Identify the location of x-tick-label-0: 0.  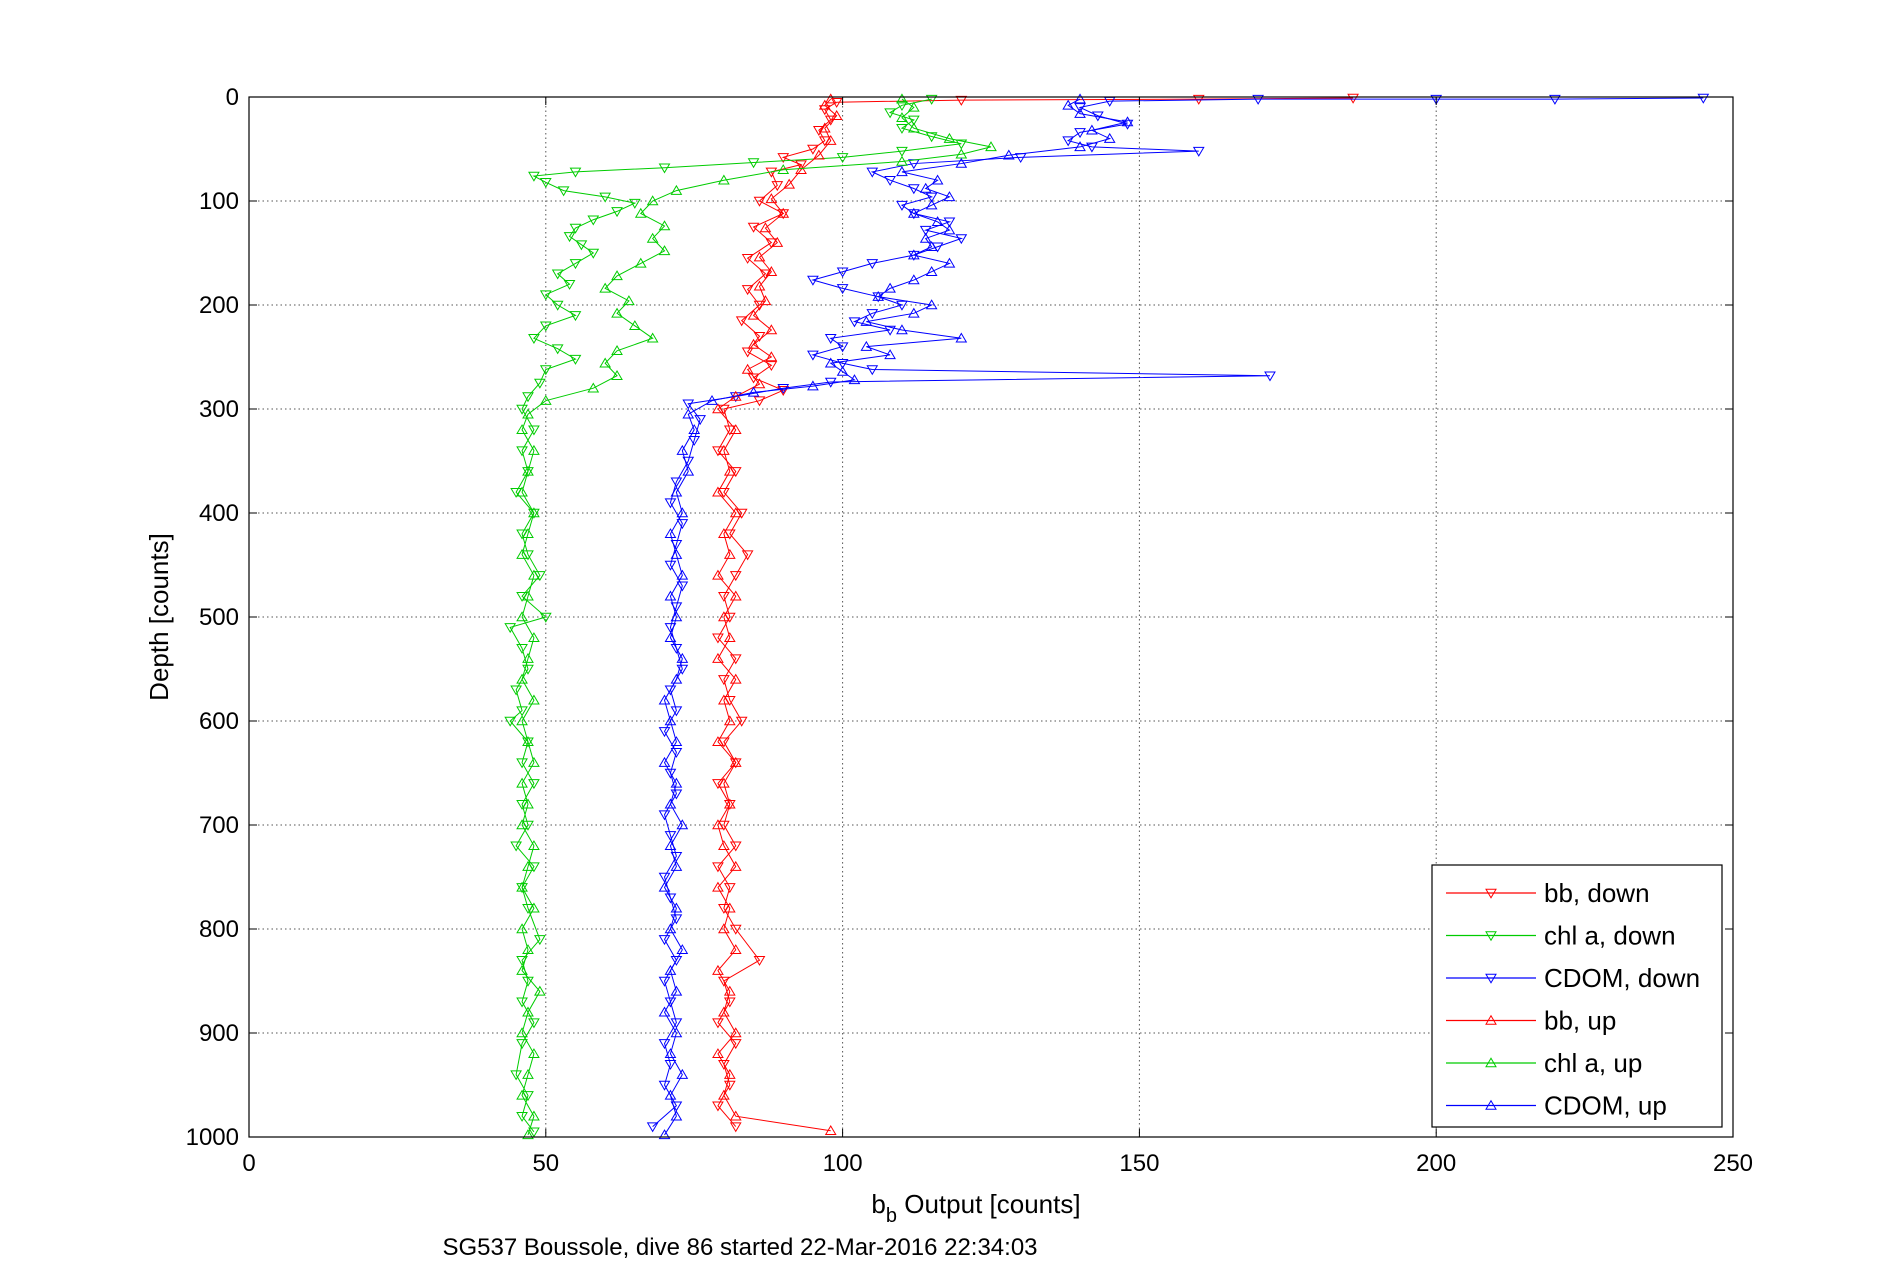
(248, 1163).